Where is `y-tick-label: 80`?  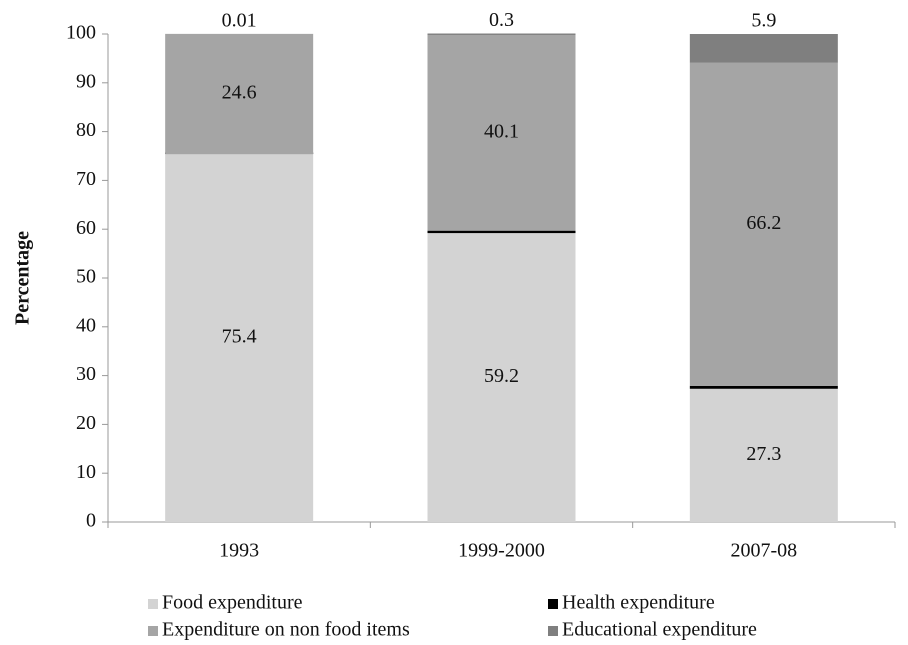 y-tick-label: 80 is located at coordinates (86, 130).